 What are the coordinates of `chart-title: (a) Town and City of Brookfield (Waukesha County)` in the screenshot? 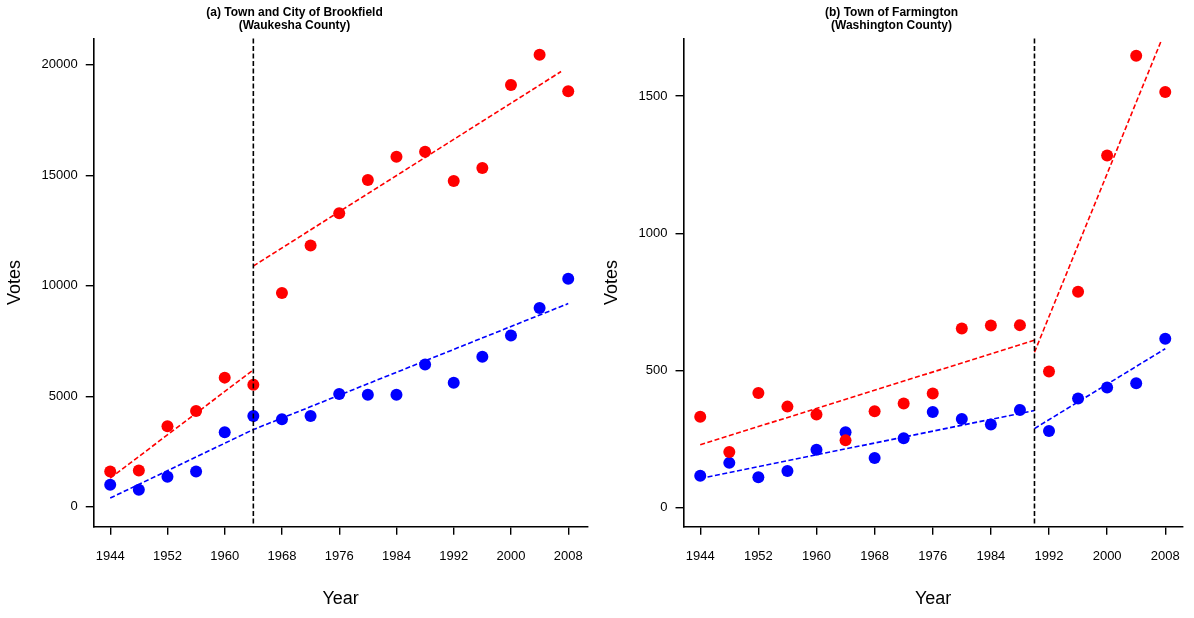 It's located at (294, 18).